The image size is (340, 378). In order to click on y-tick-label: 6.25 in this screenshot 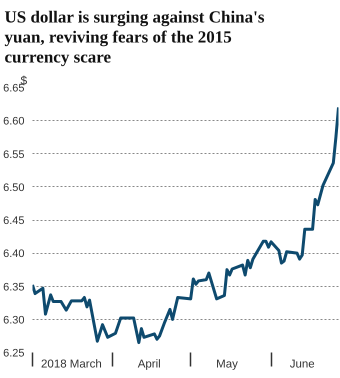, I will do `click(14, 354)`.